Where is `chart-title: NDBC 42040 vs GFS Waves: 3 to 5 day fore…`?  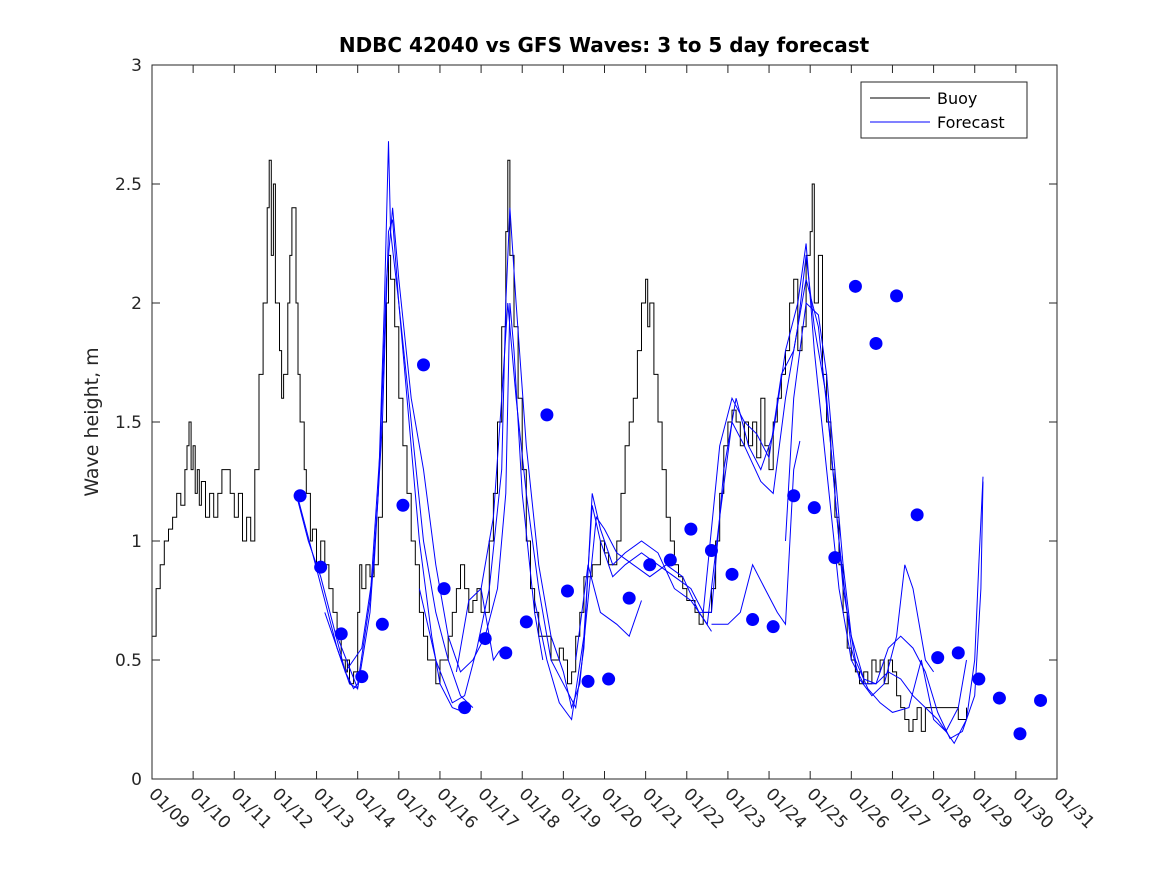 chart-title: NDBC 42040 vs GFS Waves: 3 to 5 day fore… is located at coordinates (604, 45).